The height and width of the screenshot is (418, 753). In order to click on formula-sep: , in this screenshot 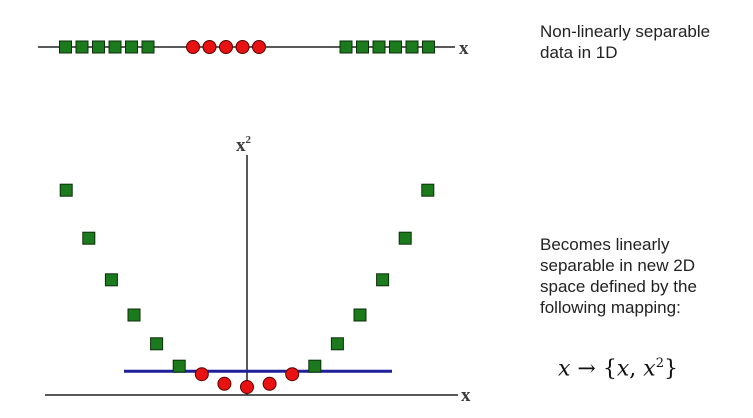, I will do `click(636, 369)`.